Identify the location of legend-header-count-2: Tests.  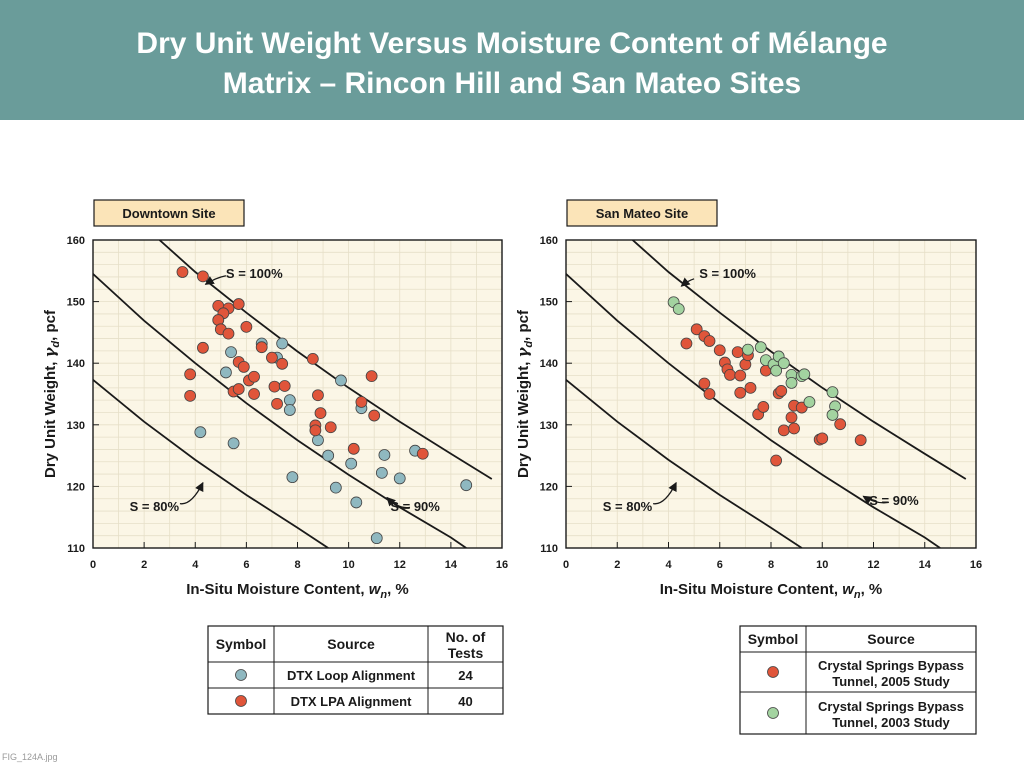
(466, 653).